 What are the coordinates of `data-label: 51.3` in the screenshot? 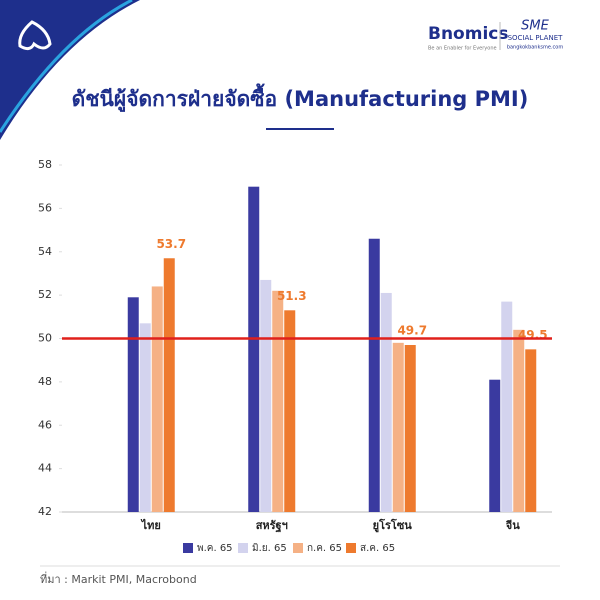 It's located at (292, 296).